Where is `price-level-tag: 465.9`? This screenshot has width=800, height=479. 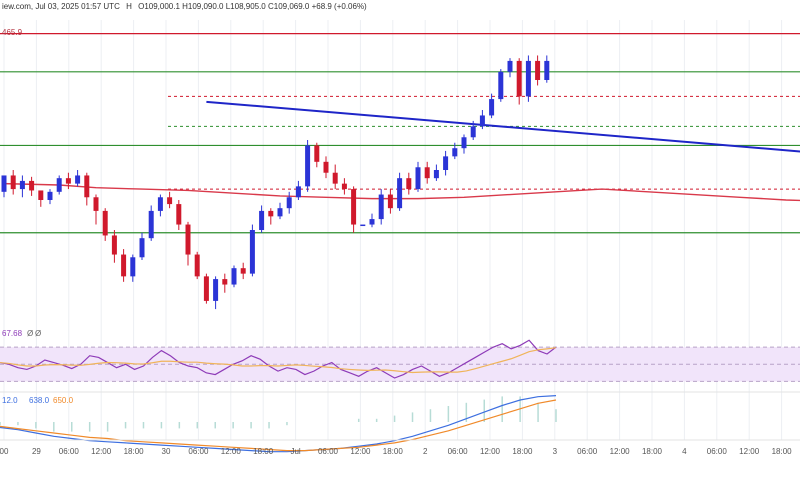 price-level-tag: 465.9 is located at coordinates (12, 32).